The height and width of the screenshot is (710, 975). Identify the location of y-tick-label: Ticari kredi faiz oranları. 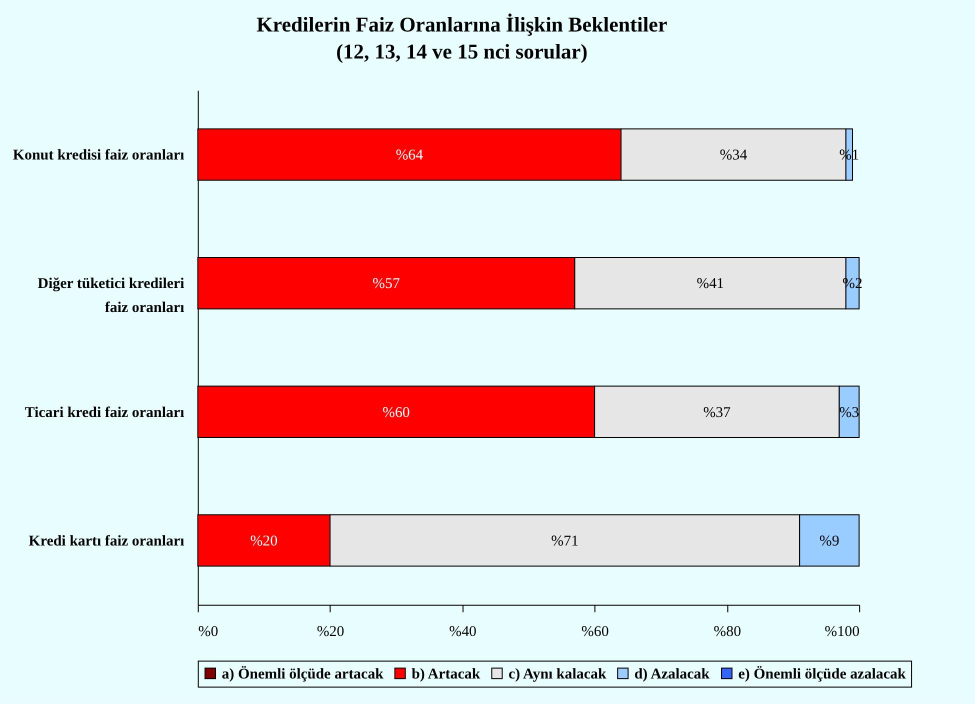
(104, 412).